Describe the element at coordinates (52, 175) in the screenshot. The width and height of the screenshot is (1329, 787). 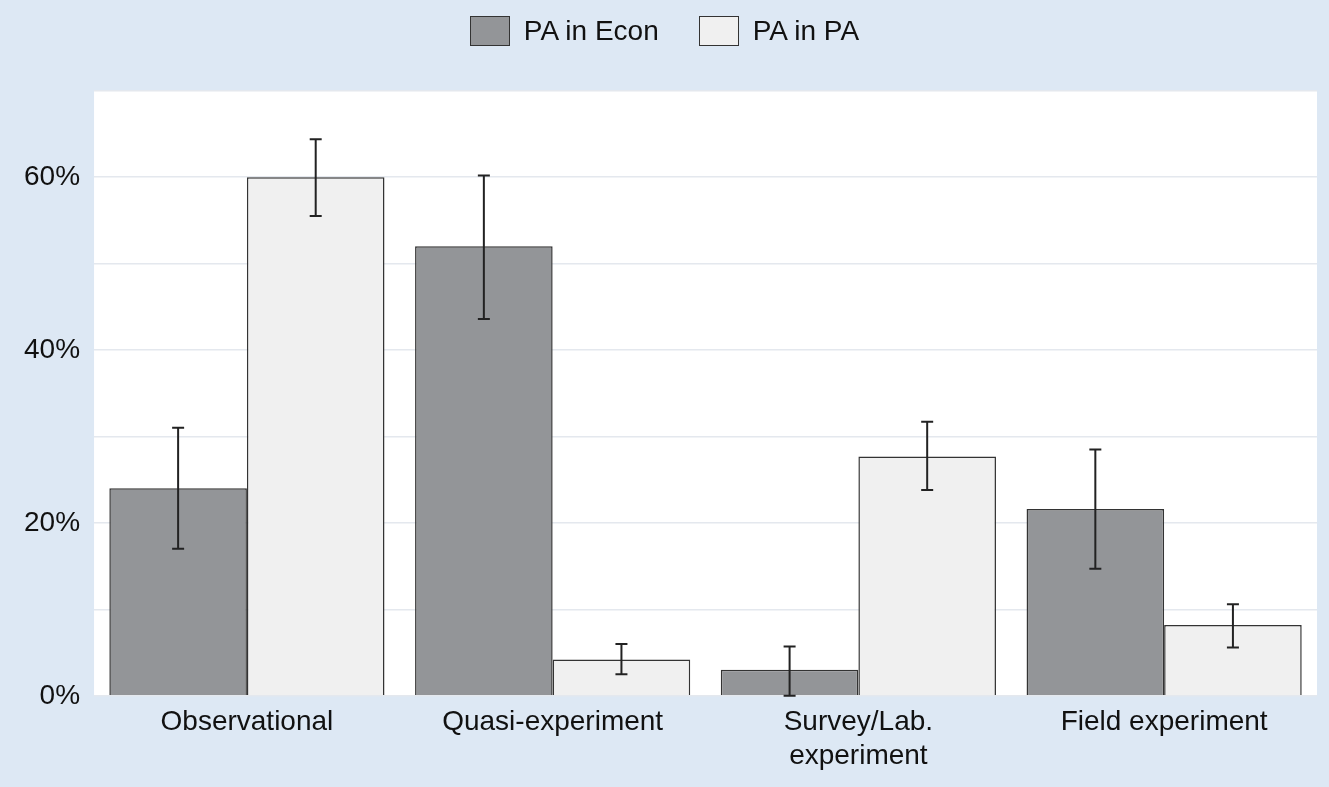
I see `y-tick-label: 60%` at that location.